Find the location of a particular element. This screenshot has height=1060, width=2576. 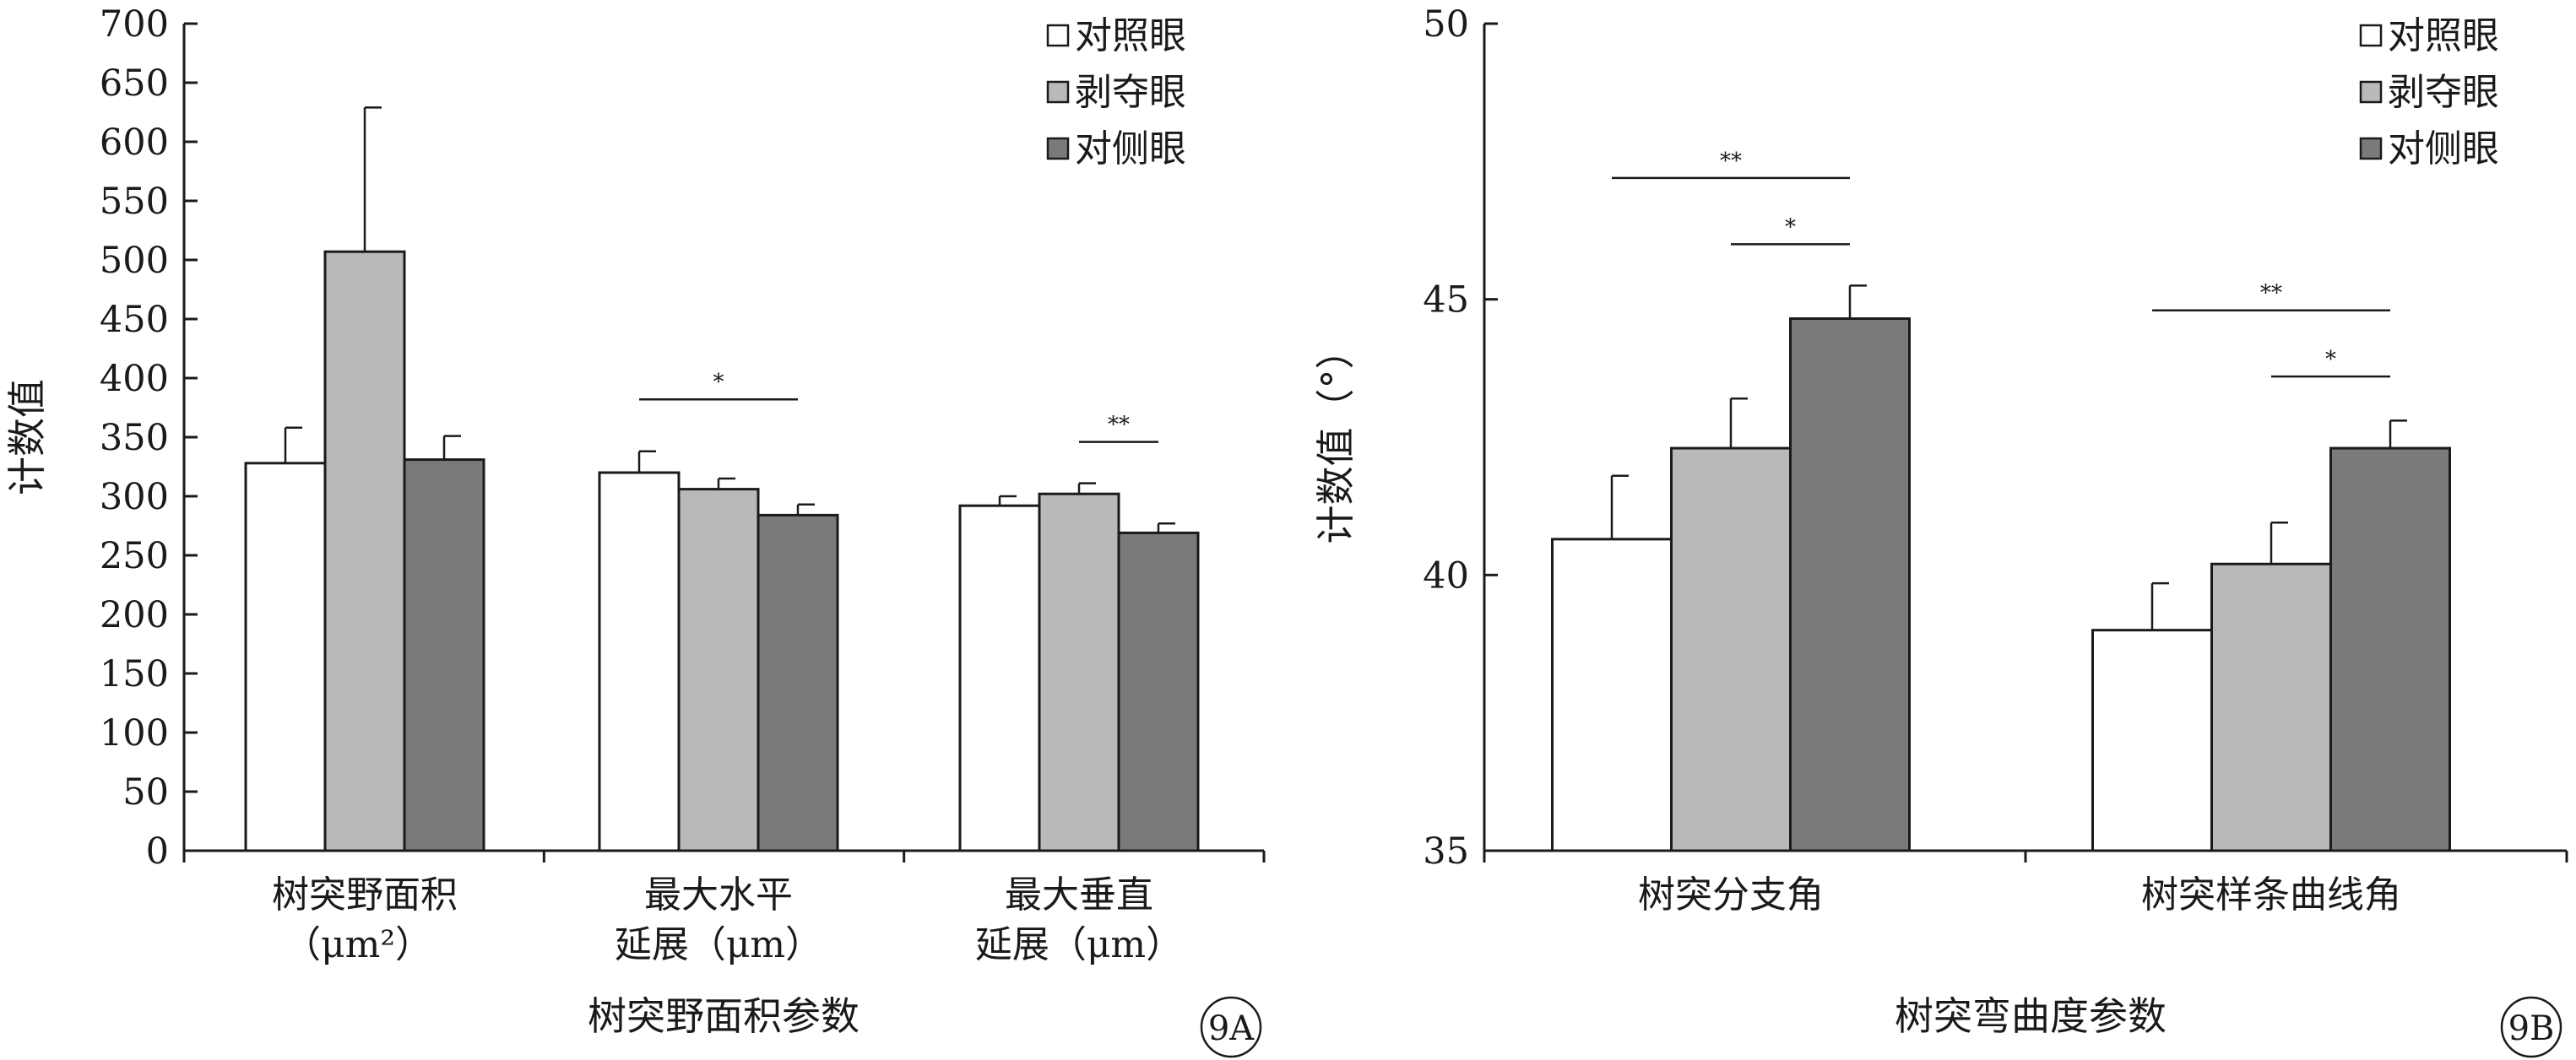

y-tick-label: 300 is located at coordinates (134, 497).